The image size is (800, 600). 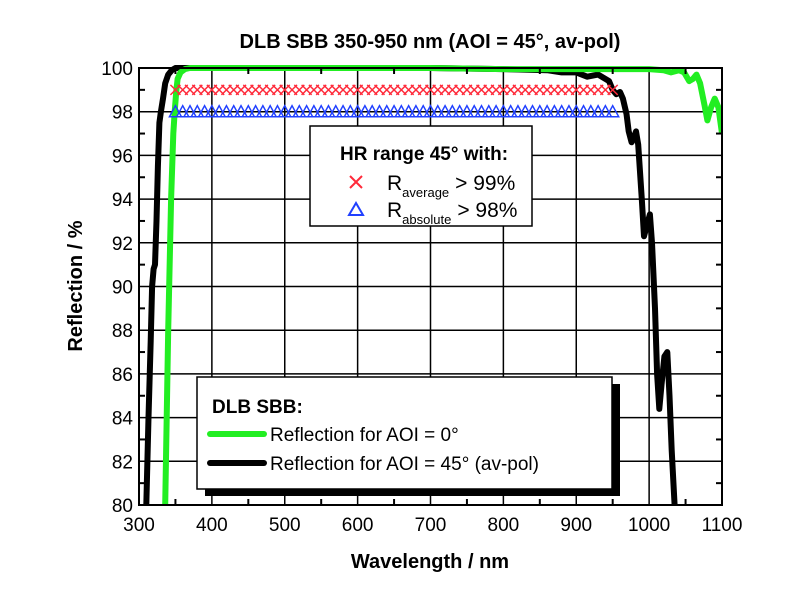 I want to click on y-tick-label: 92, so click(x=122, y=244).